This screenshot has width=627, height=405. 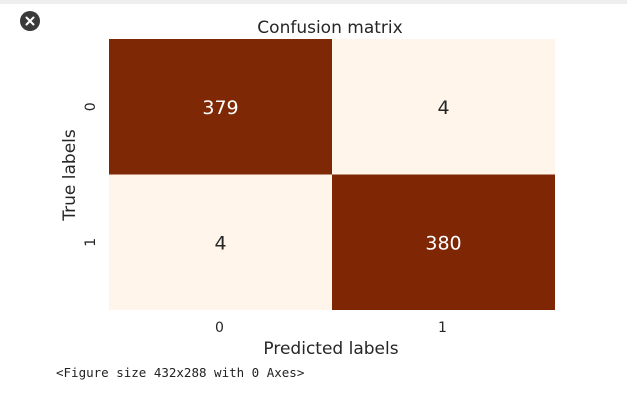 I want to click on y-axis-label: True labels, so click(x=70, y=175).